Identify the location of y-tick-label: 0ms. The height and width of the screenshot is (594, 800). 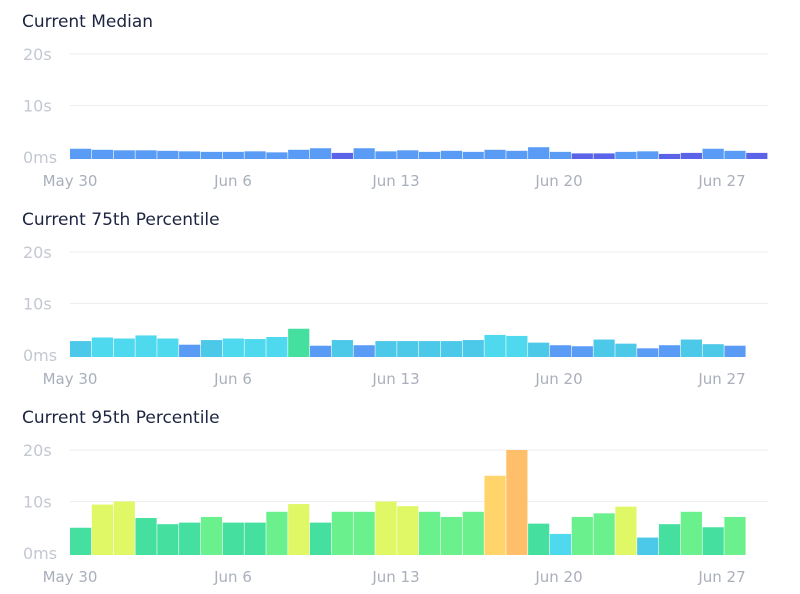
(40, 157).